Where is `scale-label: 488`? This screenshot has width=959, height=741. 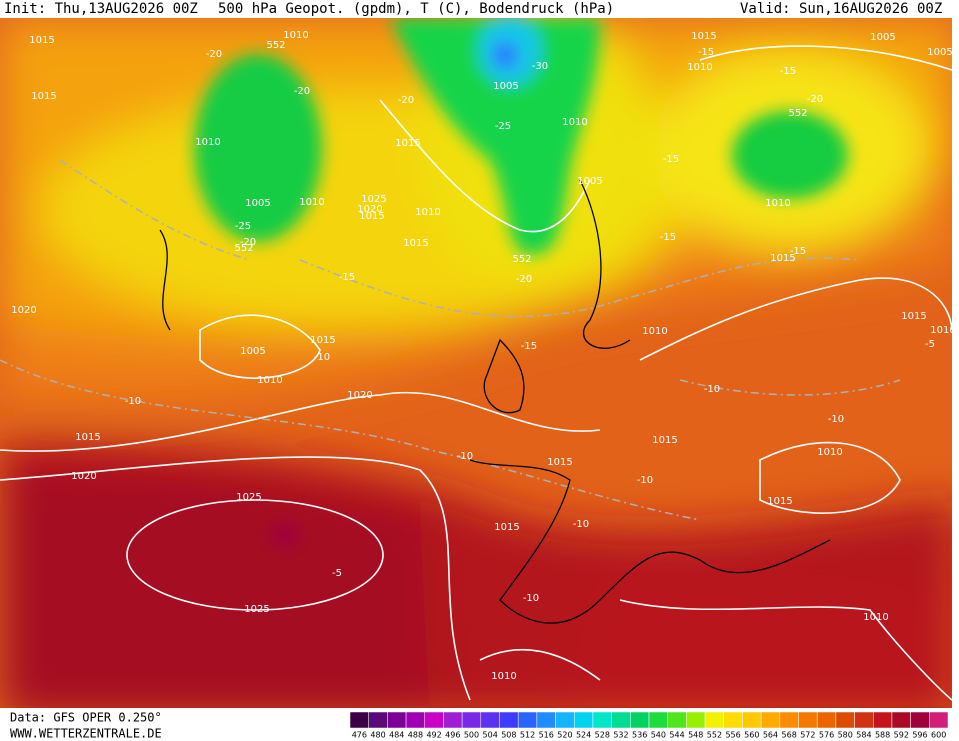
scale-label: 488 is located at coordinates (415, 735).